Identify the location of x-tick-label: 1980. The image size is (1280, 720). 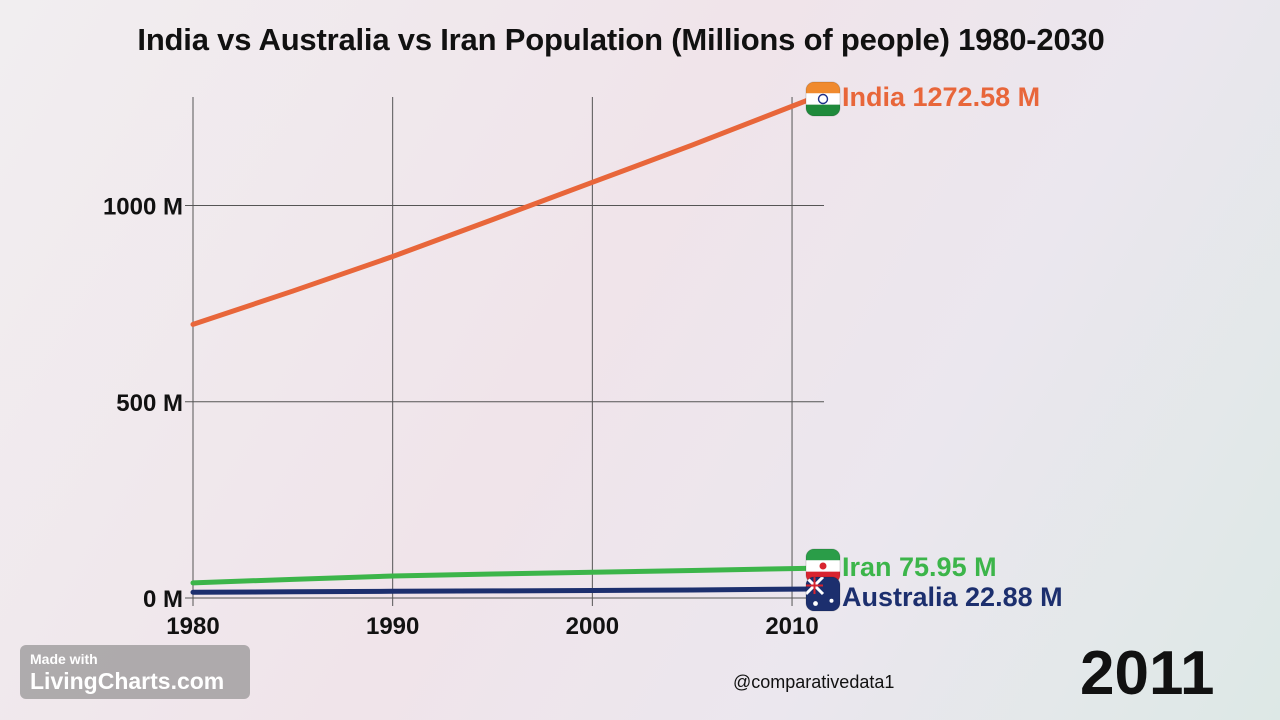
(192, 626).